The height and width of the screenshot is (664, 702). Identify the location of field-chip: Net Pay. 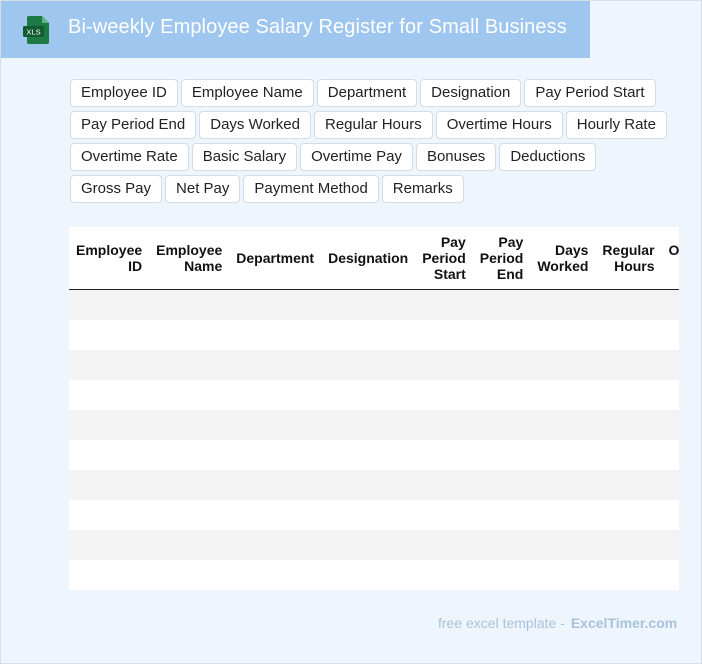
(203, 189).